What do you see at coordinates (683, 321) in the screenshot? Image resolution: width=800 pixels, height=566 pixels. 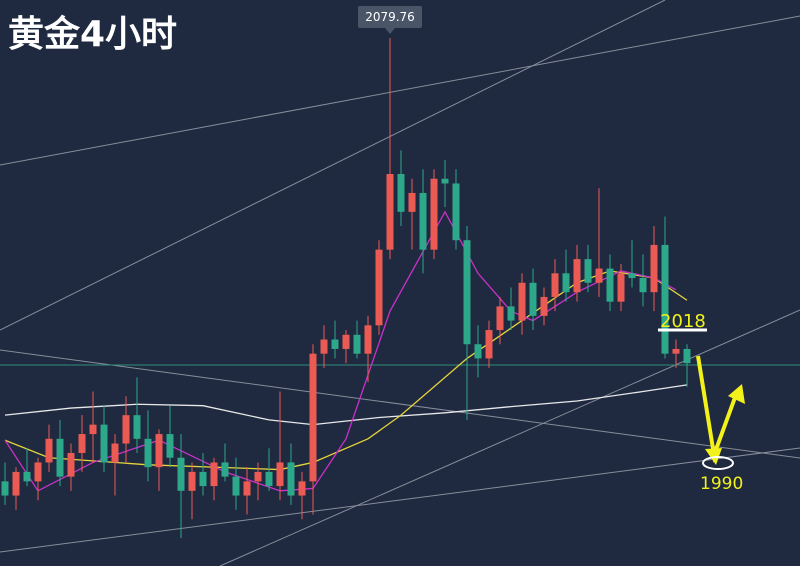 I see `annotation: 2018` at bounding box center [683, 321].